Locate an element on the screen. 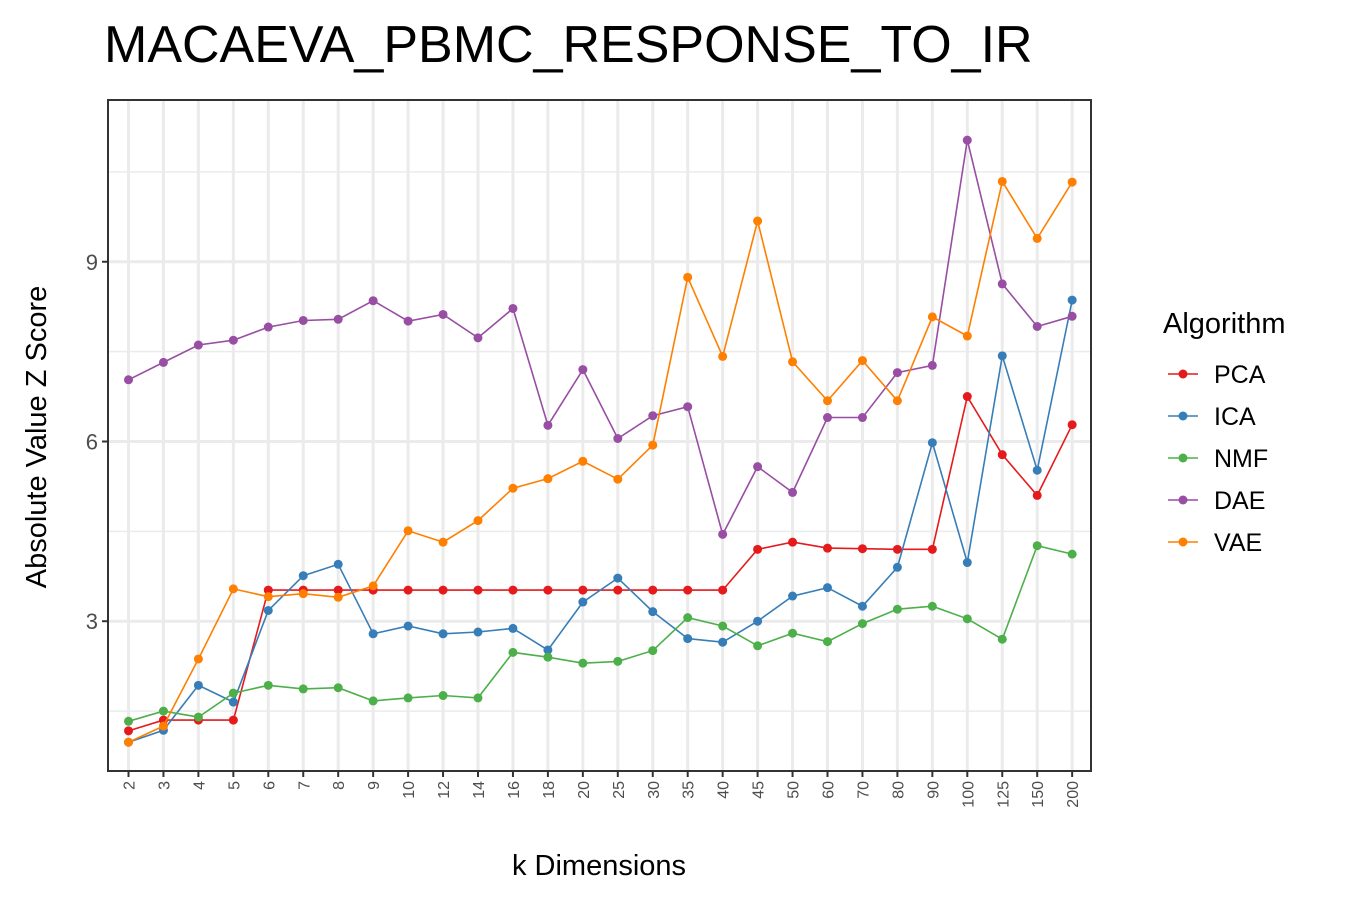 The height and width of the screenshot is (905, 1350). x-tick-label: 9 is located at coordinates (374, 785).